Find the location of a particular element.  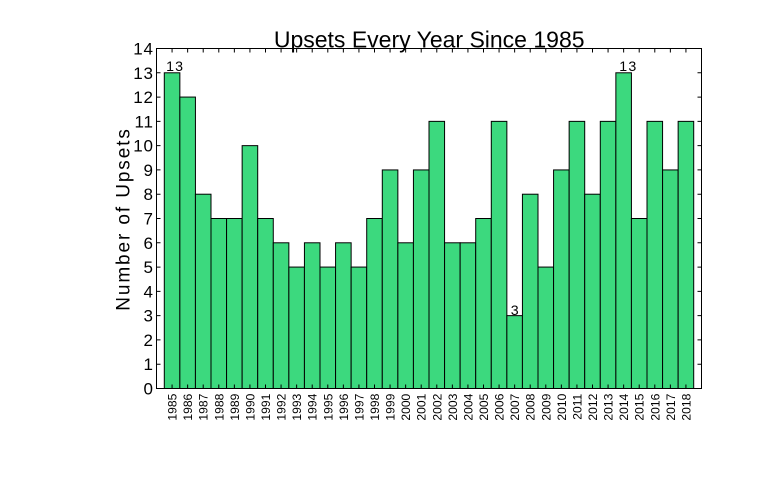

svg-text: 5 is located at coordinates (149, 267).